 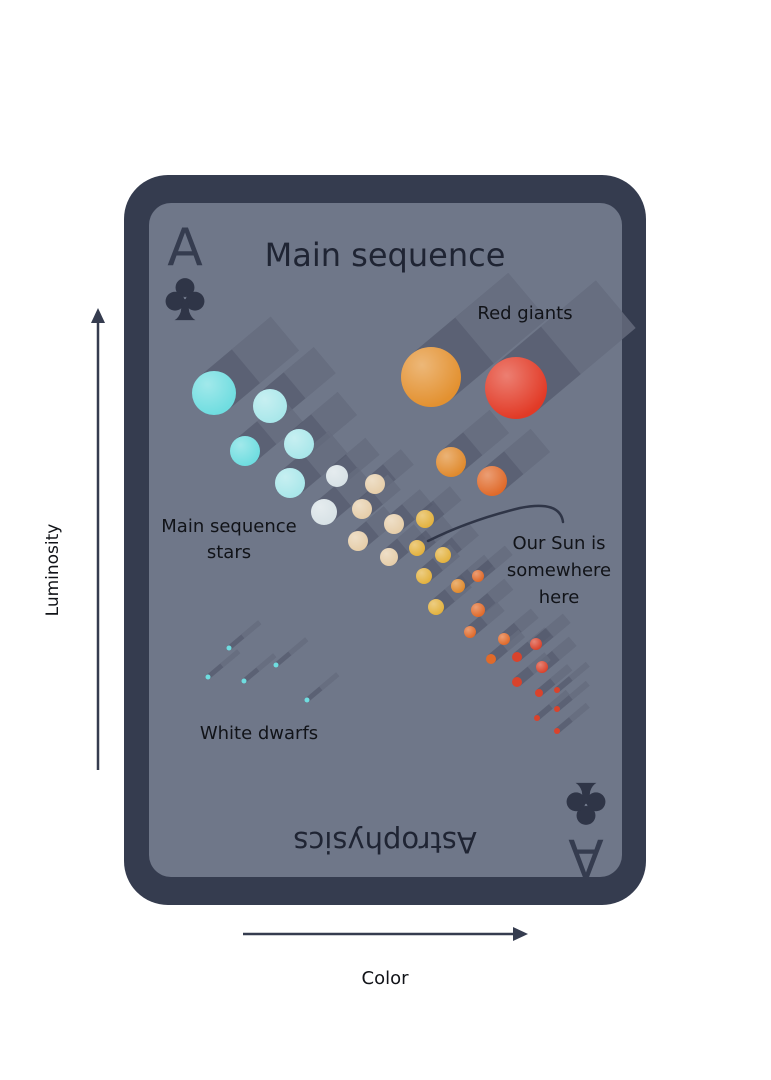 I want to click on luminosity-axis-arrowhead, so click(x=98, y=315).